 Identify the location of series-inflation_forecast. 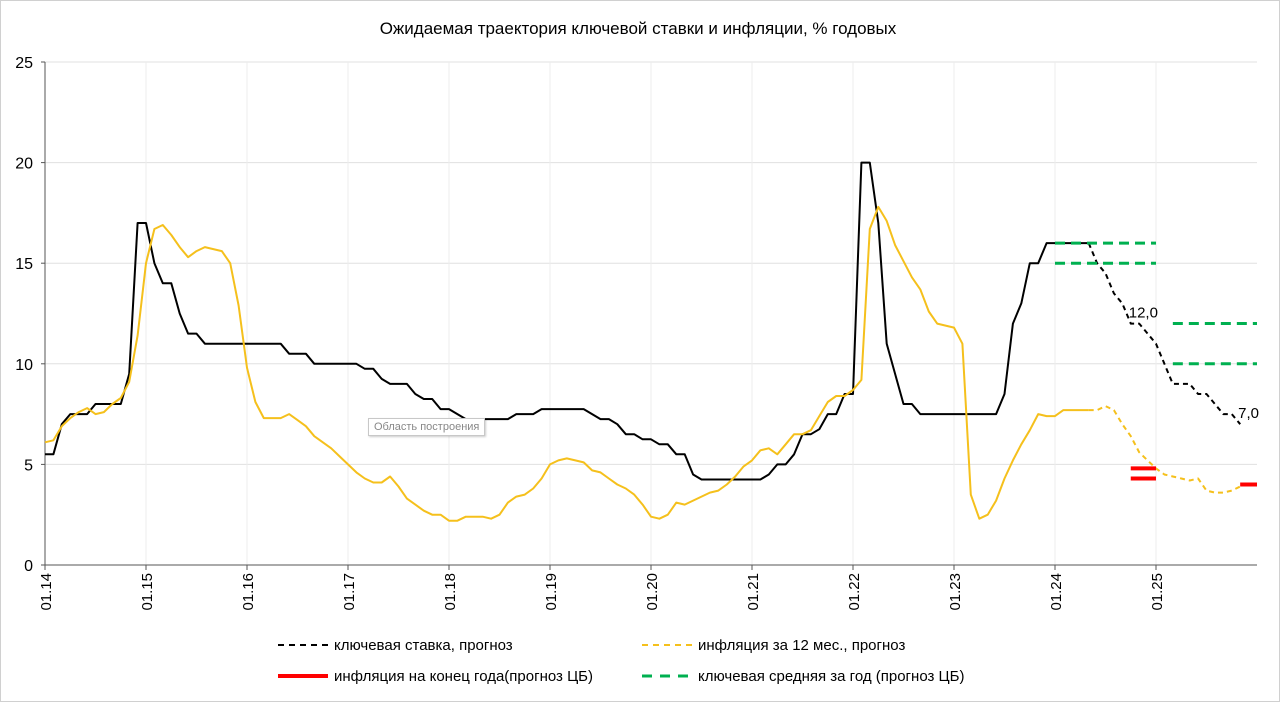
(1164, 449).